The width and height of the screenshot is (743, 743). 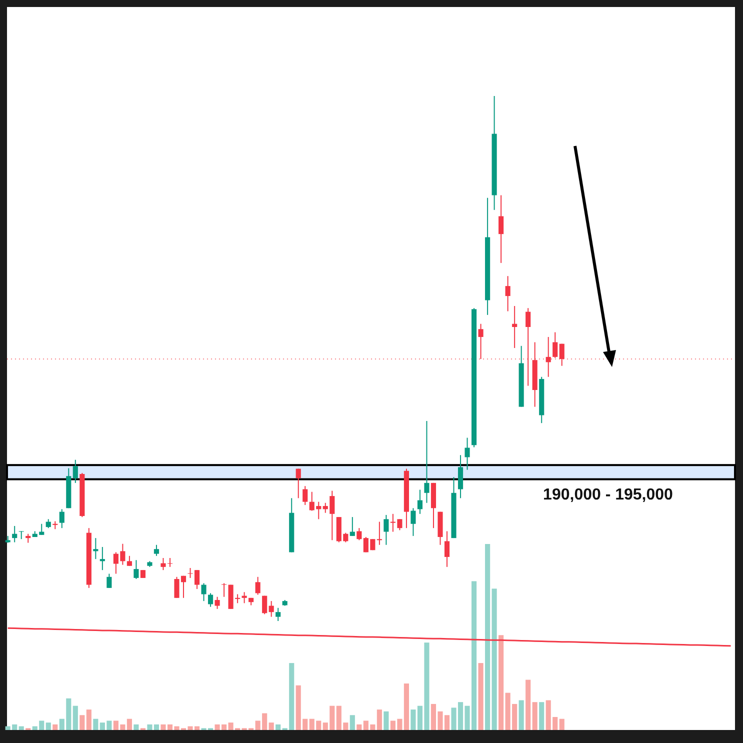 What do you see at coordinates (608, 495) in the screenshot?
I see `band-label: 190,000 - 195,000` at bounding box center [608, 495].